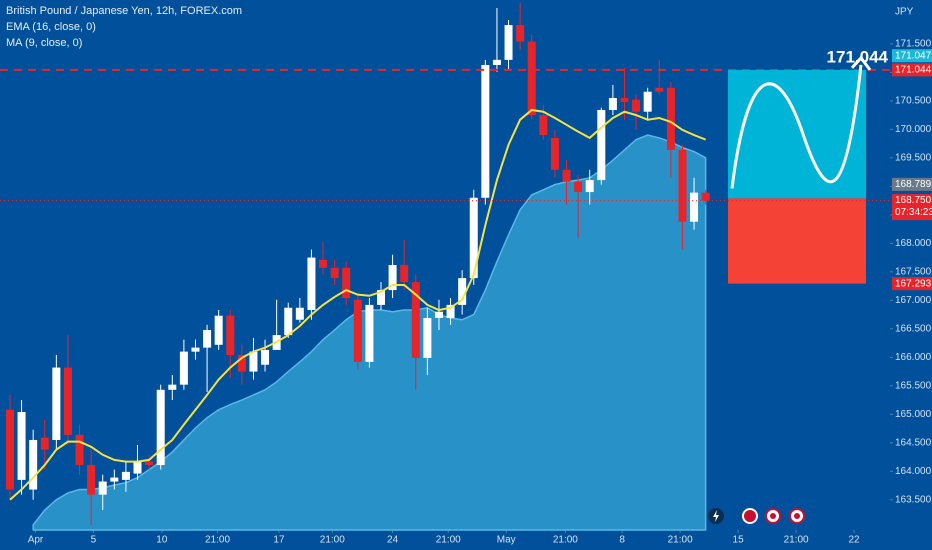 The image size is (932, 550). I want to click on y-tick-label: 170.500, so click(913, 101).